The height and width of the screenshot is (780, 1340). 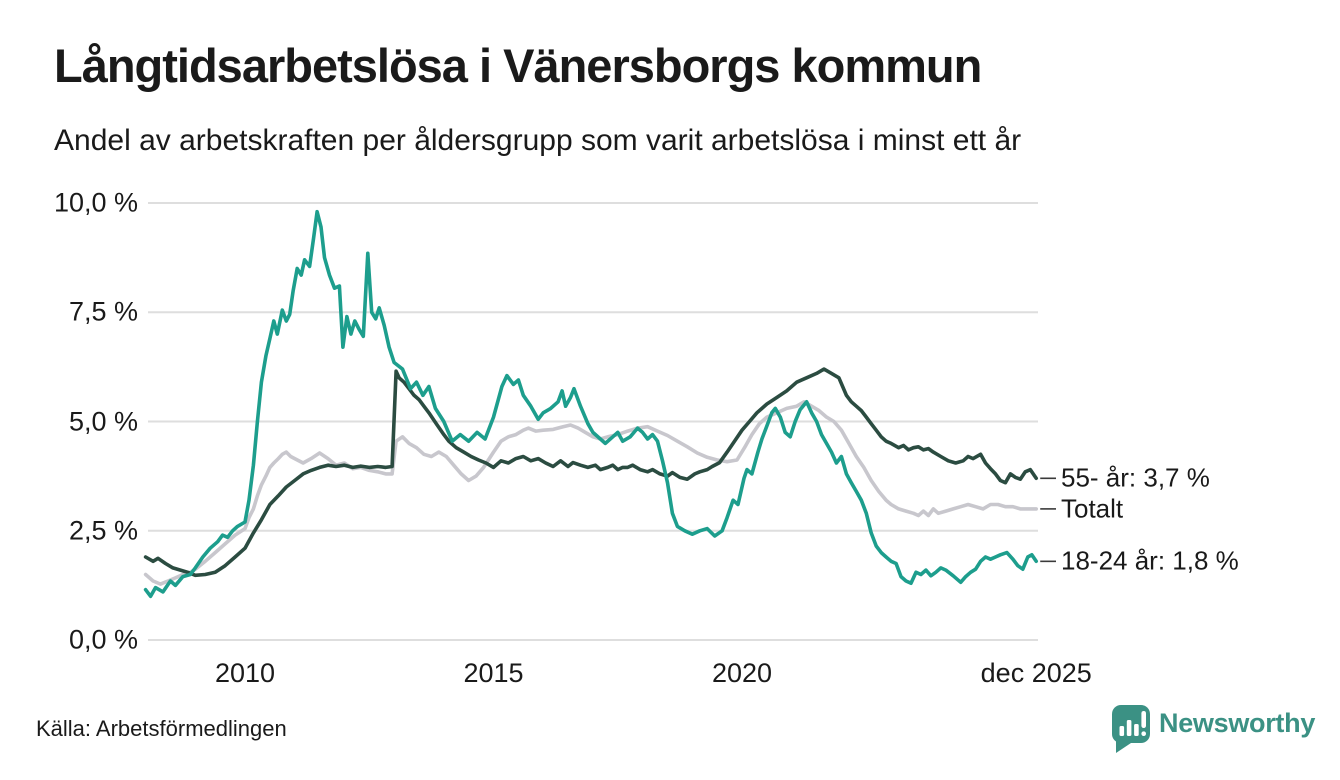 What do you see at coordinates (1150, 560) in the screenshot?
I see `series-end-label-18-24-r: 18-24 år: 1,8 %` at bounding box center [1150, 560].